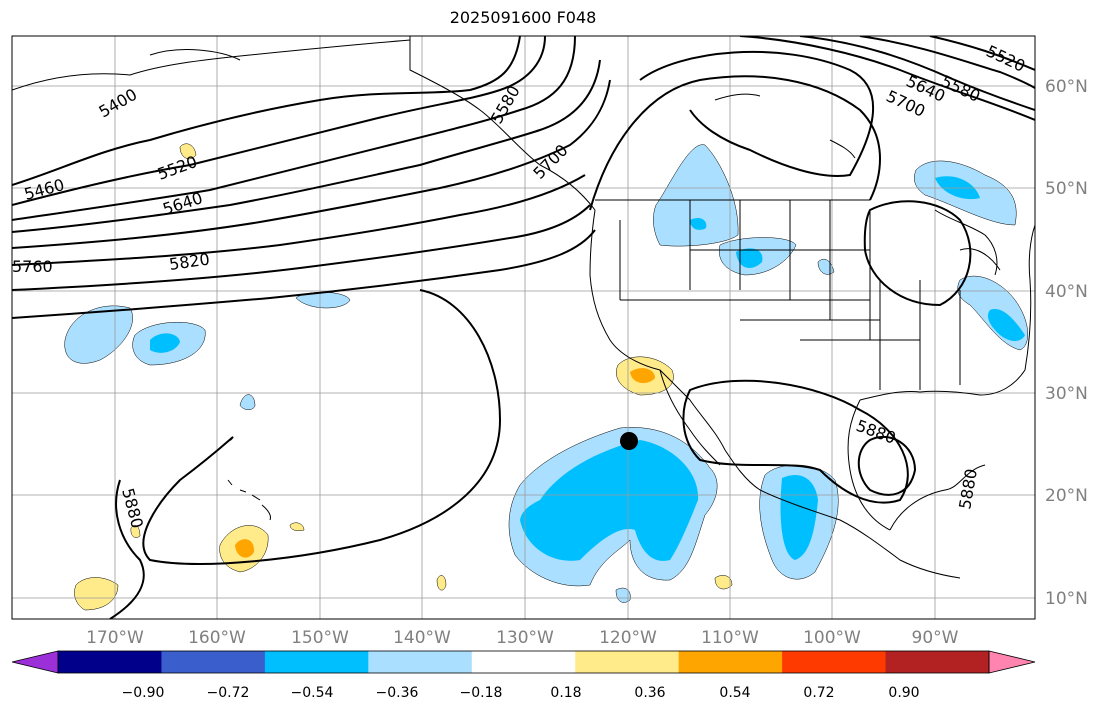  Describe the element at coordinates (1066, 343) in the screenshot. I see `latitude-labels: 60°N 50°N 40°N 30°N 20°N 10°N` at that location.